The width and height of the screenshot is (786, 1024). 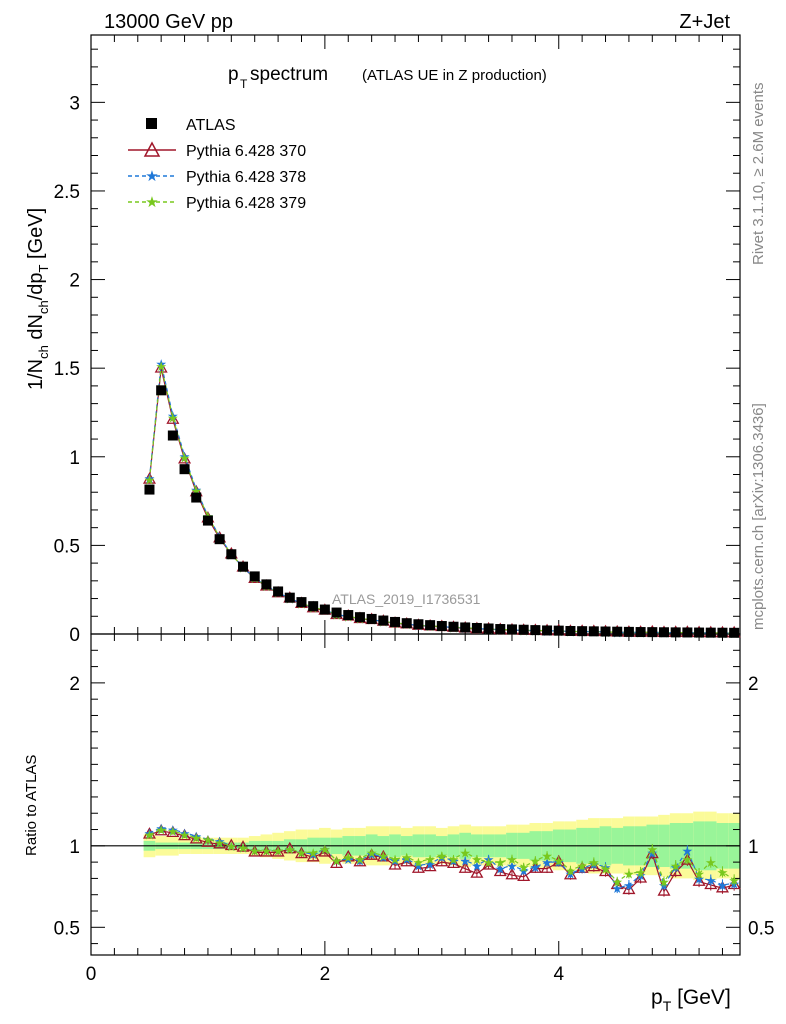 What do you see at coordinates (246, 177) in the screenshot?
I see `legend-378: Pythia 6.428 378` at bounding box center [246, 177].